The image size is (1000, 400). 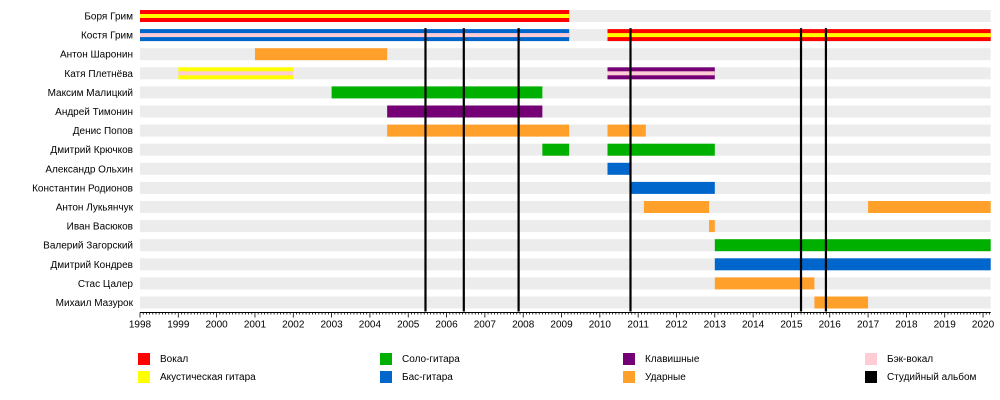 I want to click on legend-item-backing: Бэк-вокал, so click(x=899, y=359).